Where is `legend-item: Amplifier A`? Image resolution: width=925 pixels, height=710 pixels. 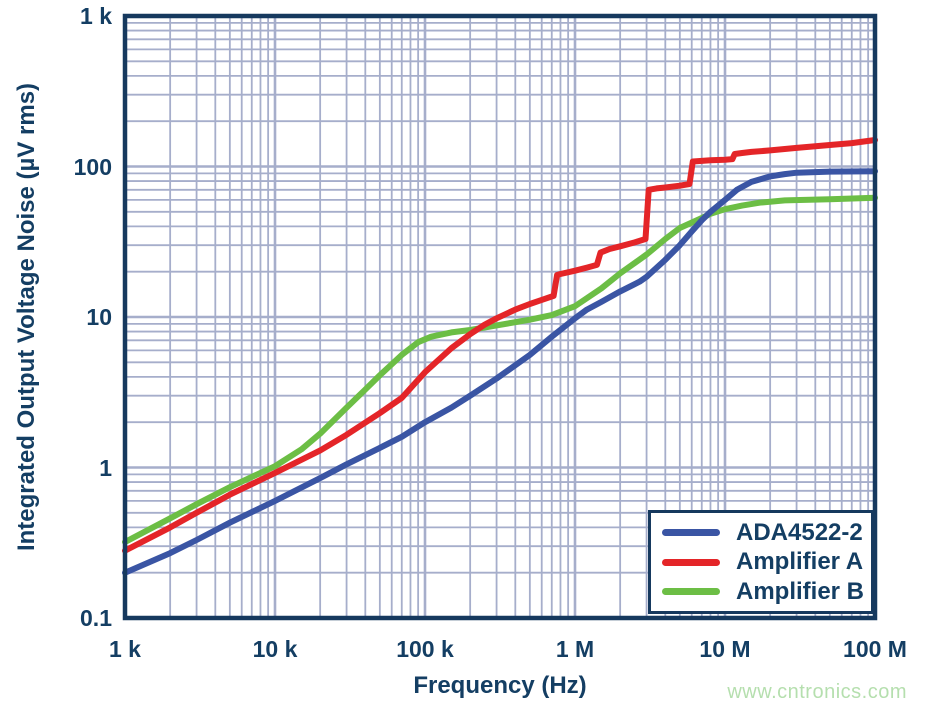 legend-item: Amplifier A is located at coordinates (763, 561).